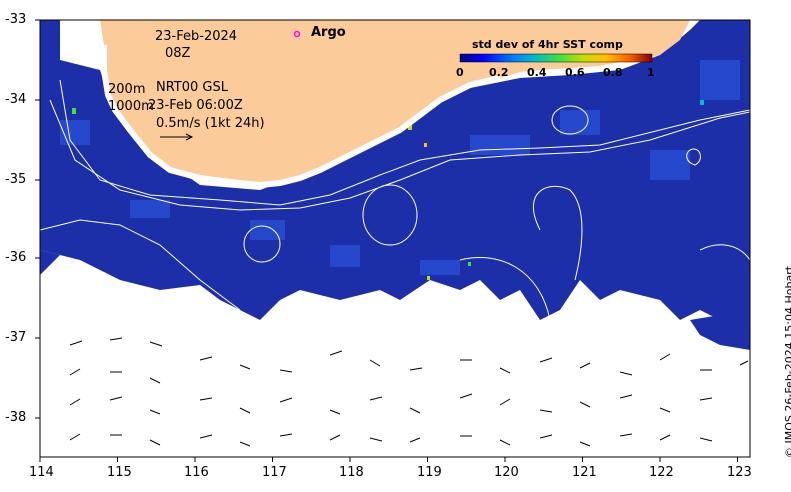 The height and width of the screenshot is (492, 791). What do you see at coordinates (720, 330) in the screenshot?
I see `sst-patch-east` at bounding box center [720, 330].